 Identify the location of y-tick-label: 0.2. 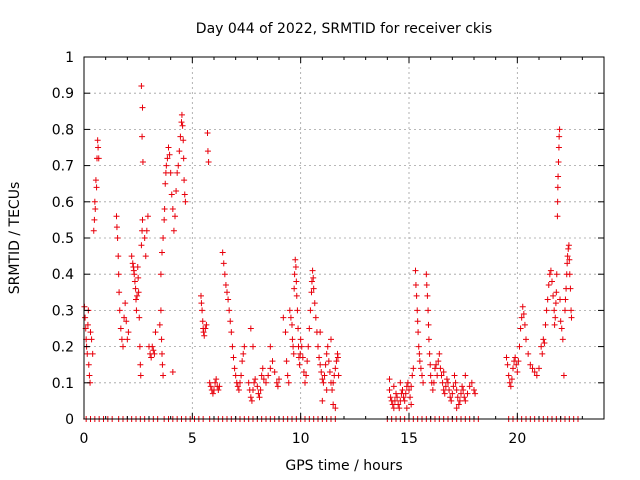
(63, 348).